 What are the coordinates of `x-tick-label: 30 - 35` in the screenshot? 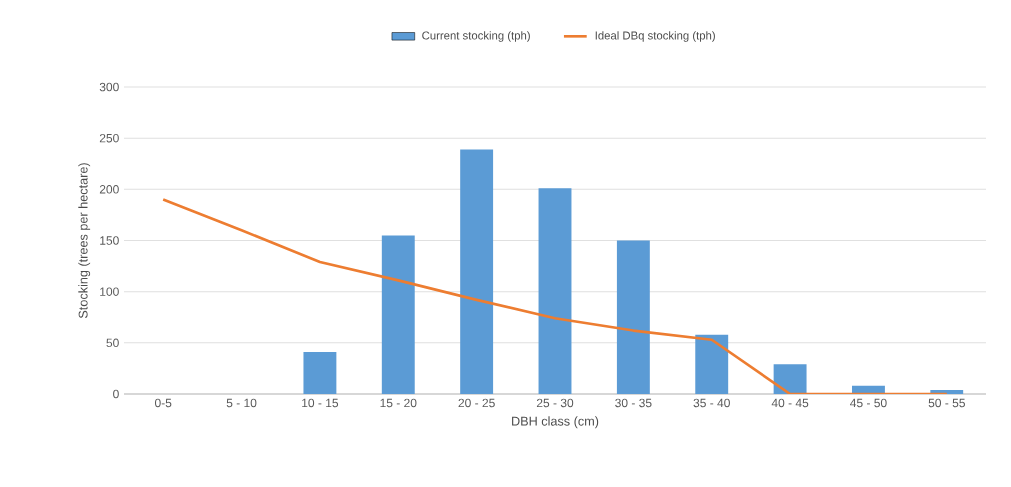 It's located at (633, 403).